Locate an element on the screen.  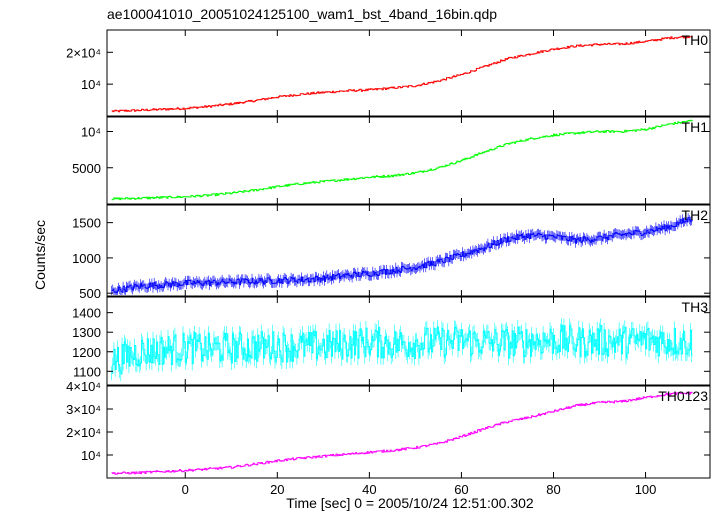
series-line-th1 is located at coordinates (402, 160).